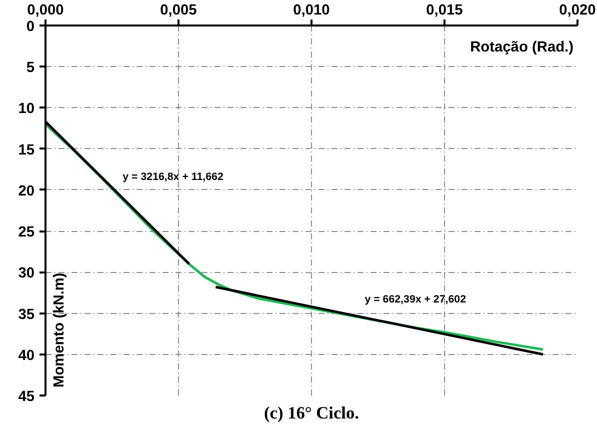 This screenshot has width=597, height=428. Describe the element at coordinates (45, 10) in the screenshot. I see `x-tick-label: 0,000` at that location.